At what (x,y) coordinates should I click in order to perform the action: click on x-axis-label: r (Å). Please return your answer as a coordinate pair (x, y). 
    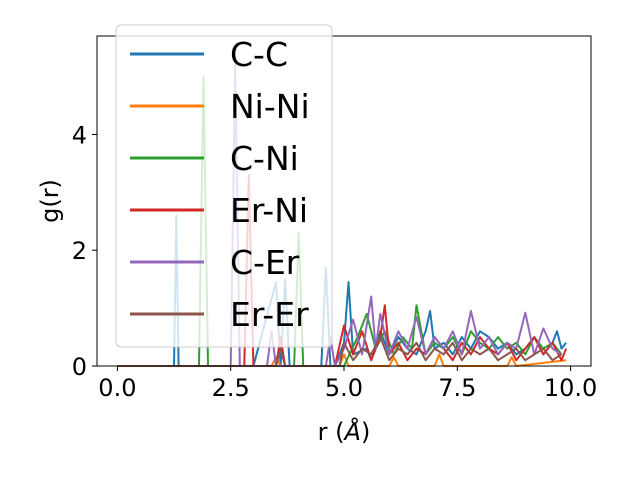
    Looking at the image, I should click on (344, 431).